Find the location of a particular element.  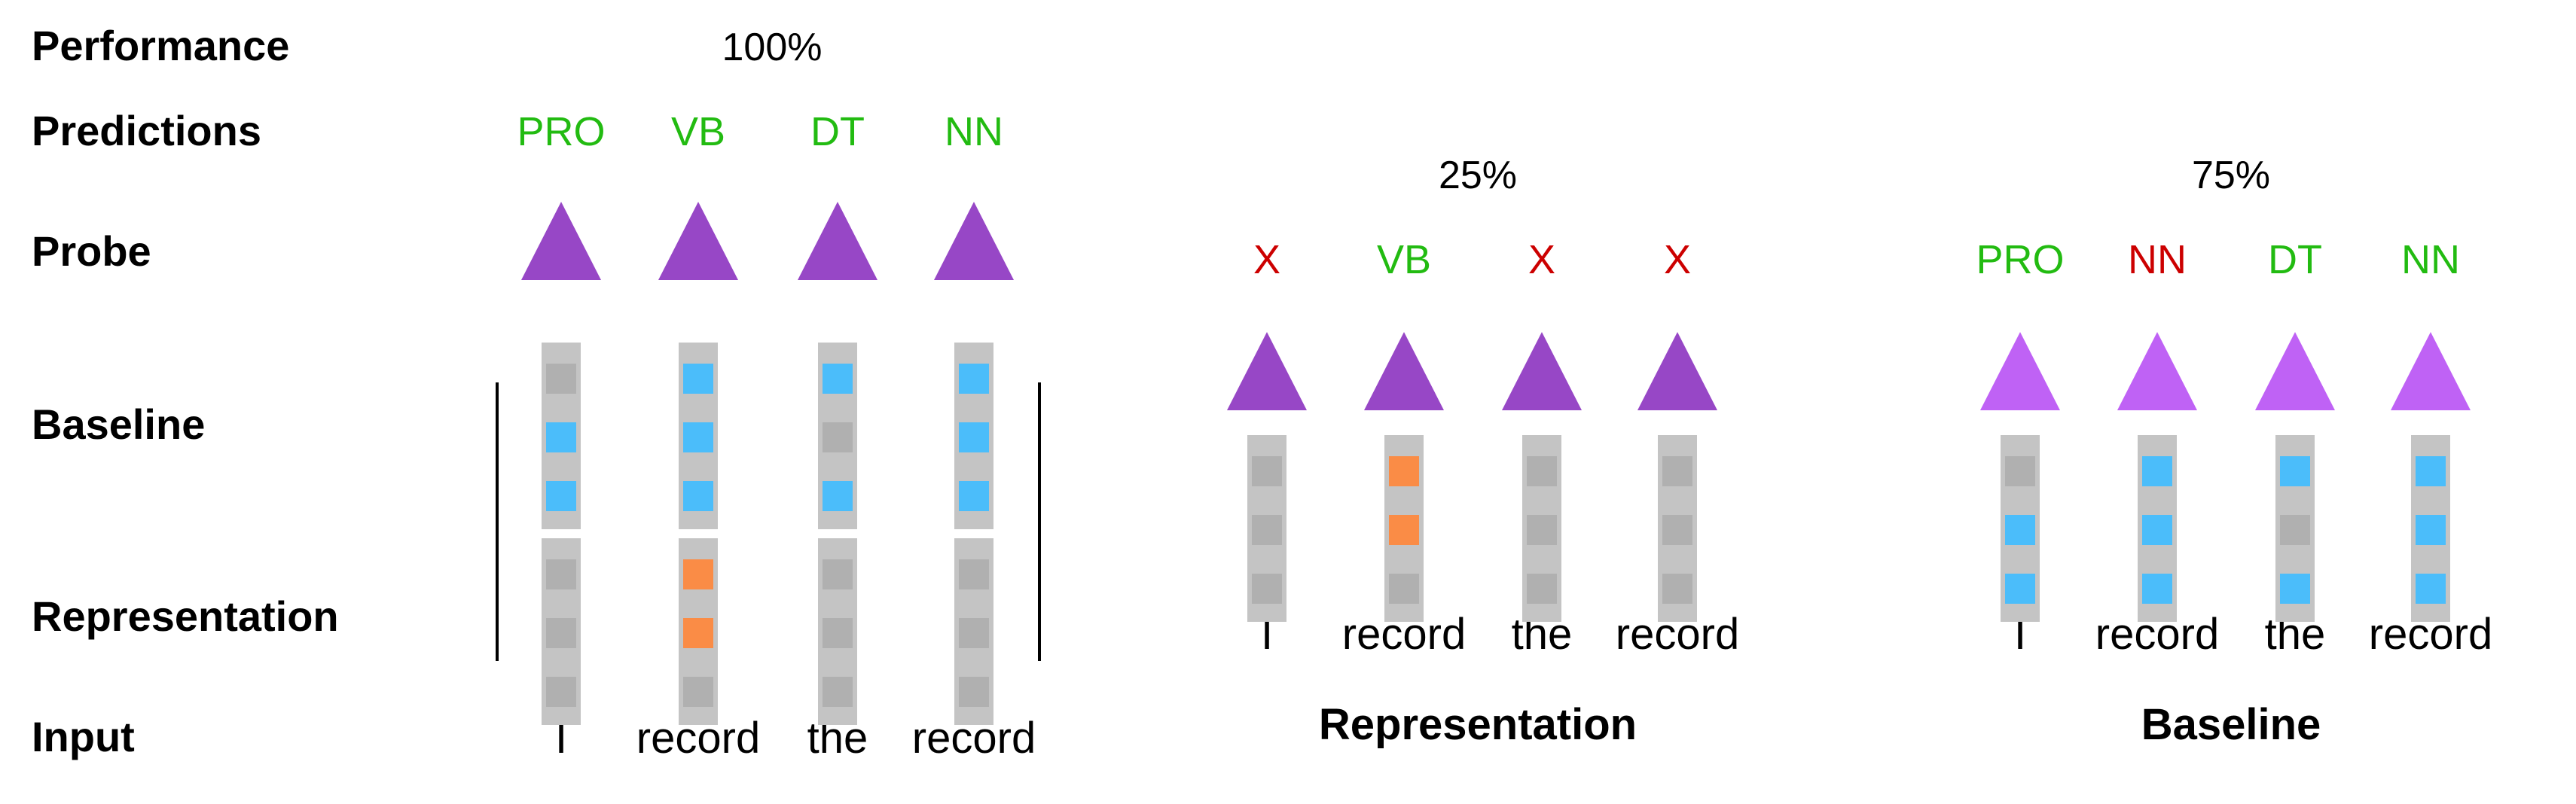

row-label-performance: Performance is located at coordinates (161, 45).